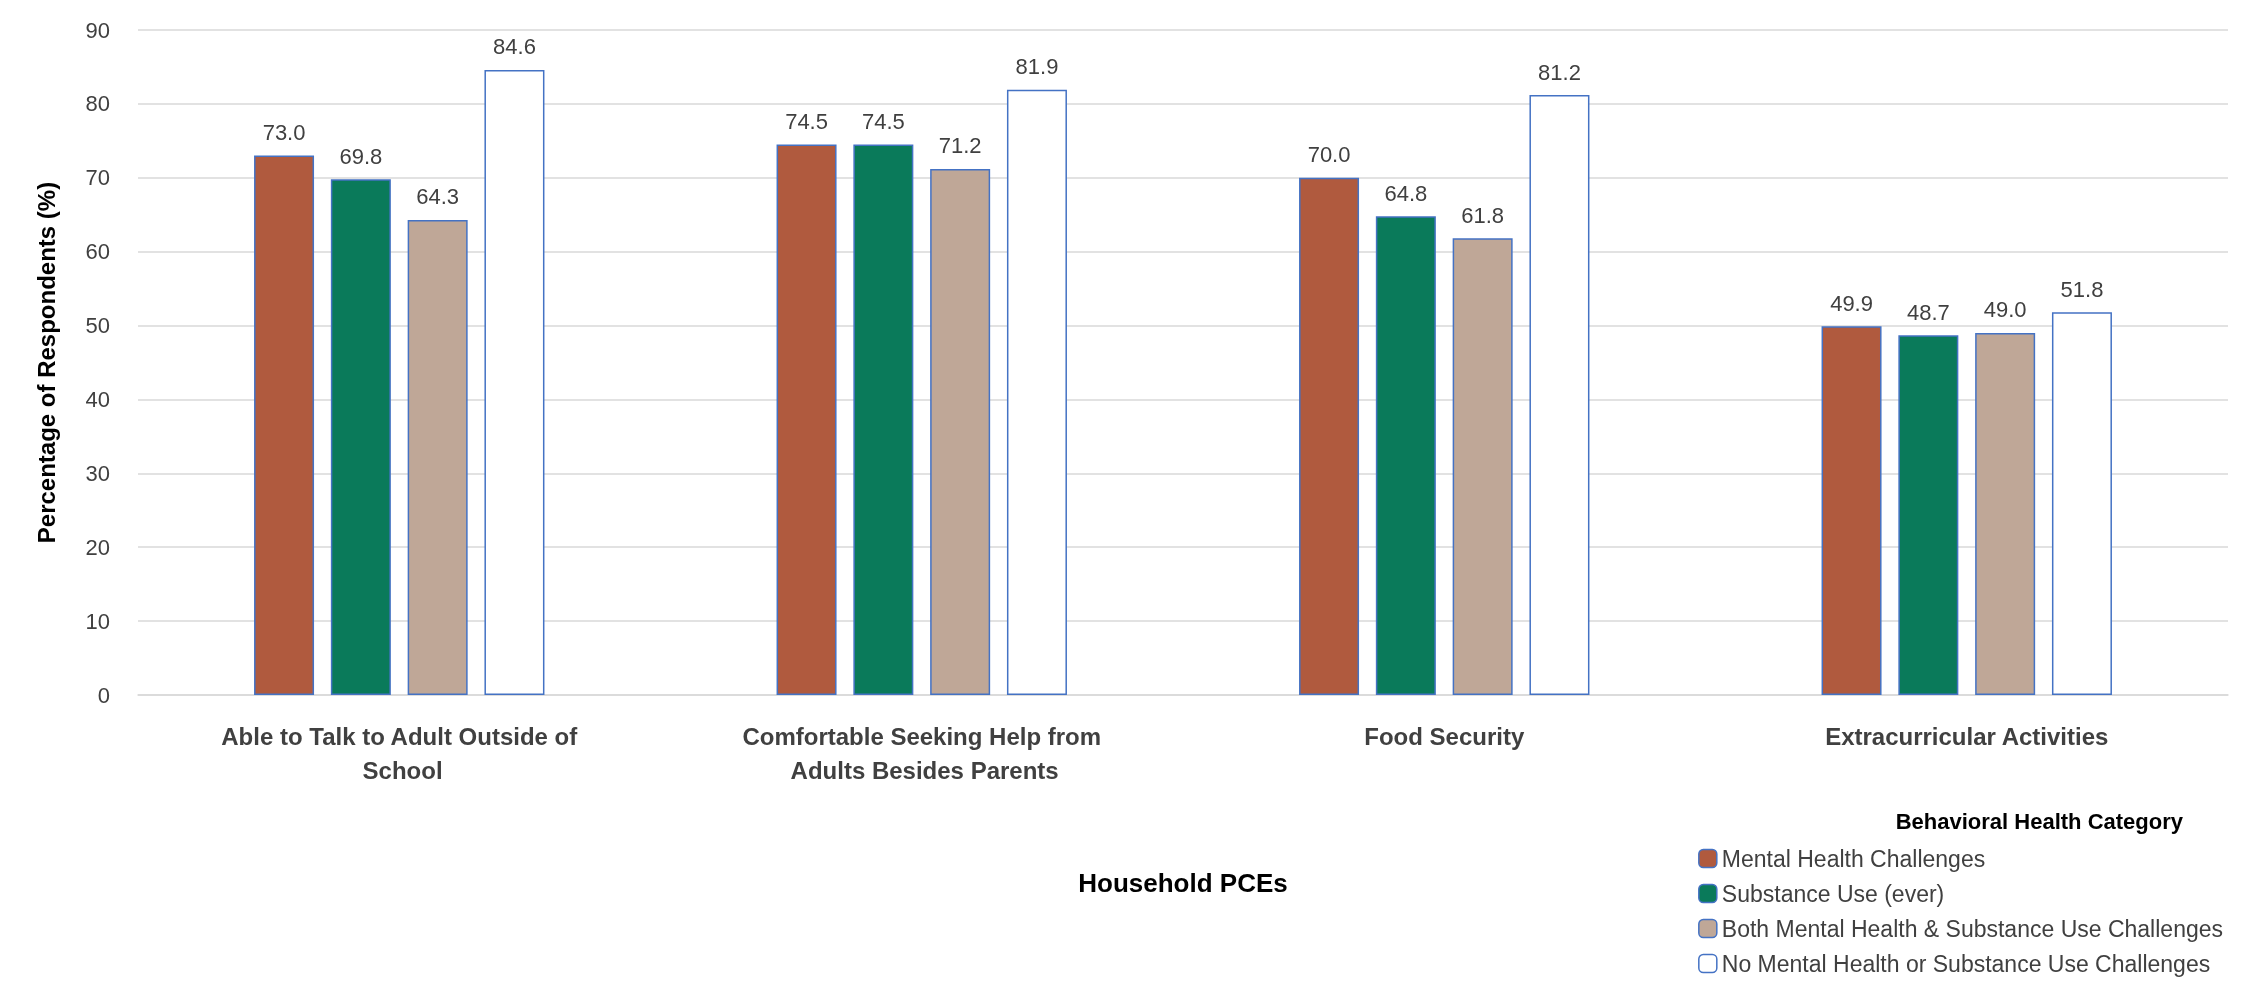 The image size is (2246, 990). I want to click on data-label: 64.3, so click(438, 197).